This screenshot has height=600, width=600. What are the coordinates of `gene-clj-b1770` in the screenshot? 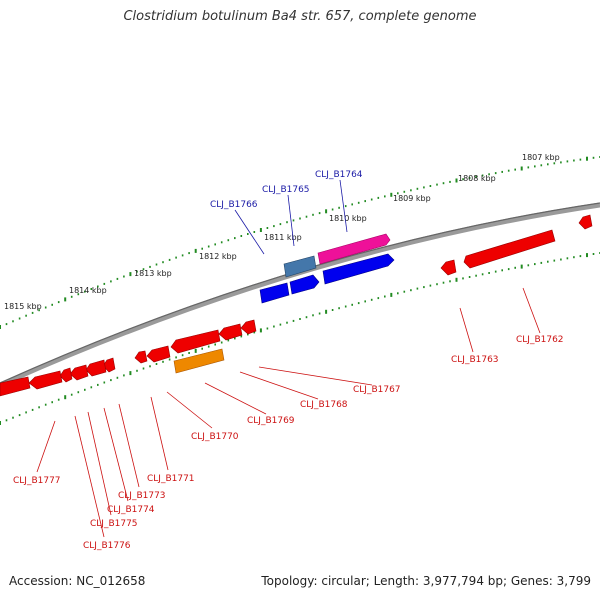 It's located at (199, 361).